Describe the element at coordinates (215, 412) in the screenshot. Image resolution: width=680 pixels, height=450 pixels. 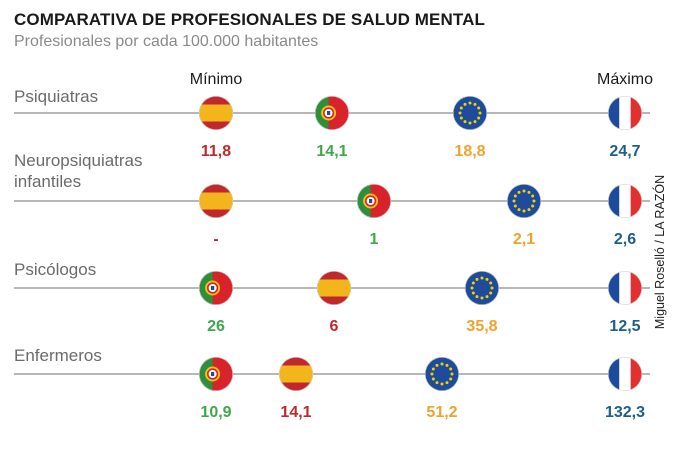
I see `data-label: 10,9` at that location.